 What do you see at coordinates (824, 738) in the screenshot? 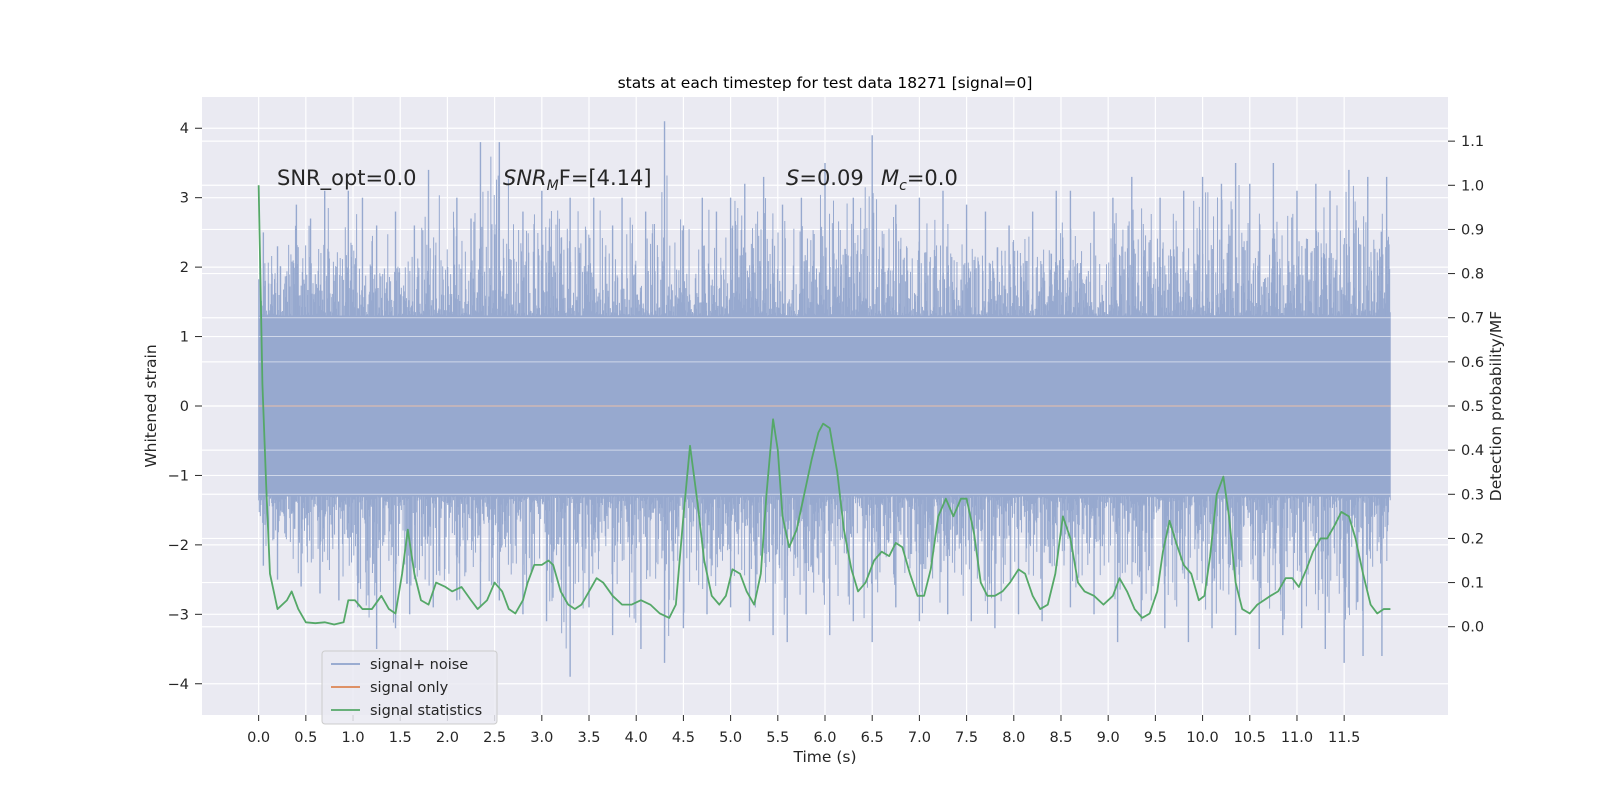
I see `x-tick-label: 6.0` at bounding box center [824, 738].